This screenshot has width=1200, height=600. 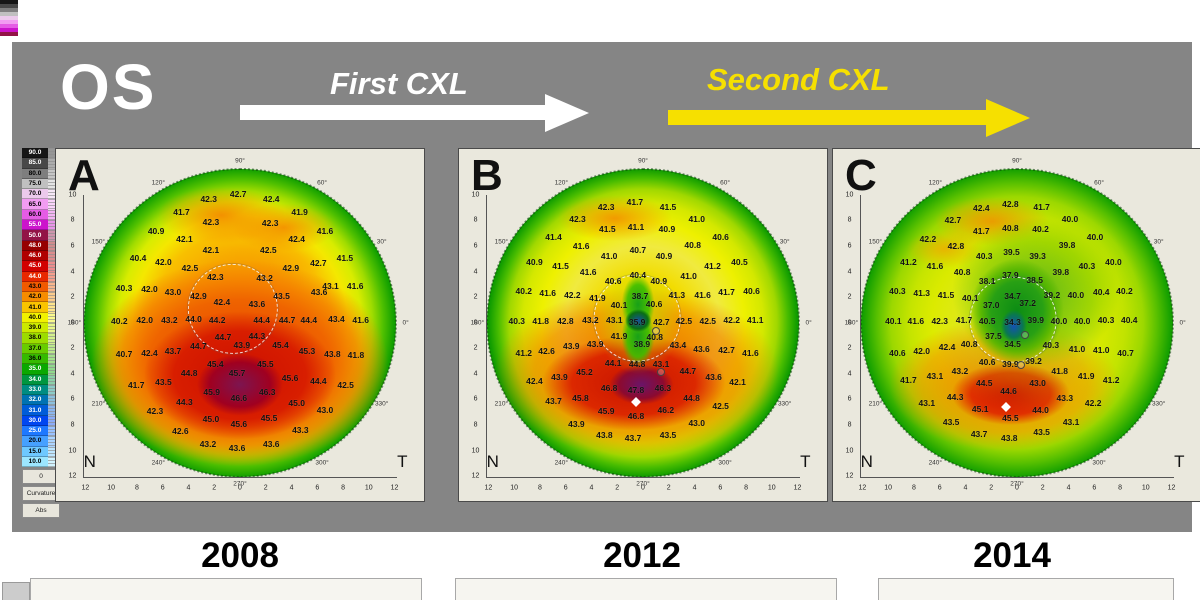 What do you see at coordinates (89, 461) in the screenshot?
I see `nasal-label: N` at bounding box center [89, 461].